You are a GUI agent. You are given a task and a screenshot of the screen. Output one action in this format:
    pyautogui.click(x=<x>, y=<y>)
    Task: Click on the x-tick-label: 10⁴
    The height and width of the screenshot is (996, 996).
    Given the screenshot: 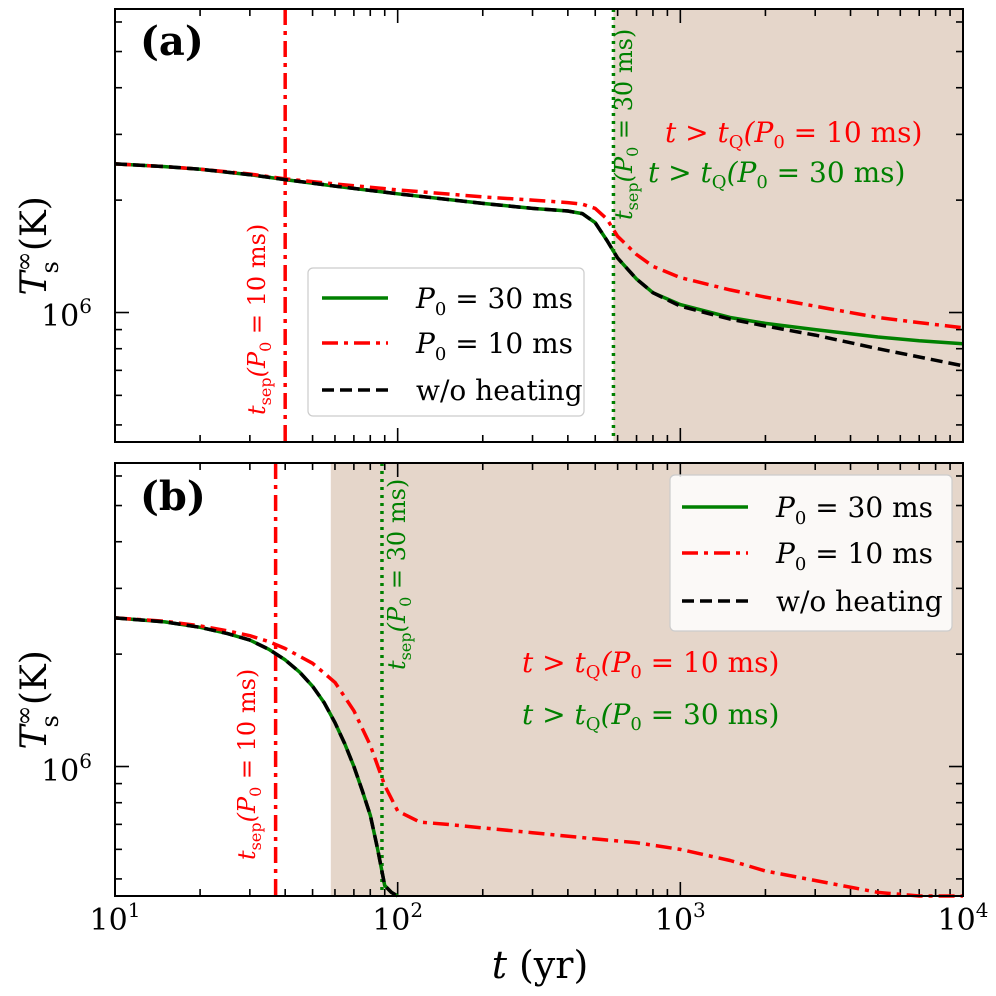 What is the action you would take?
    pyautogui.click(x=963, y=918)
    